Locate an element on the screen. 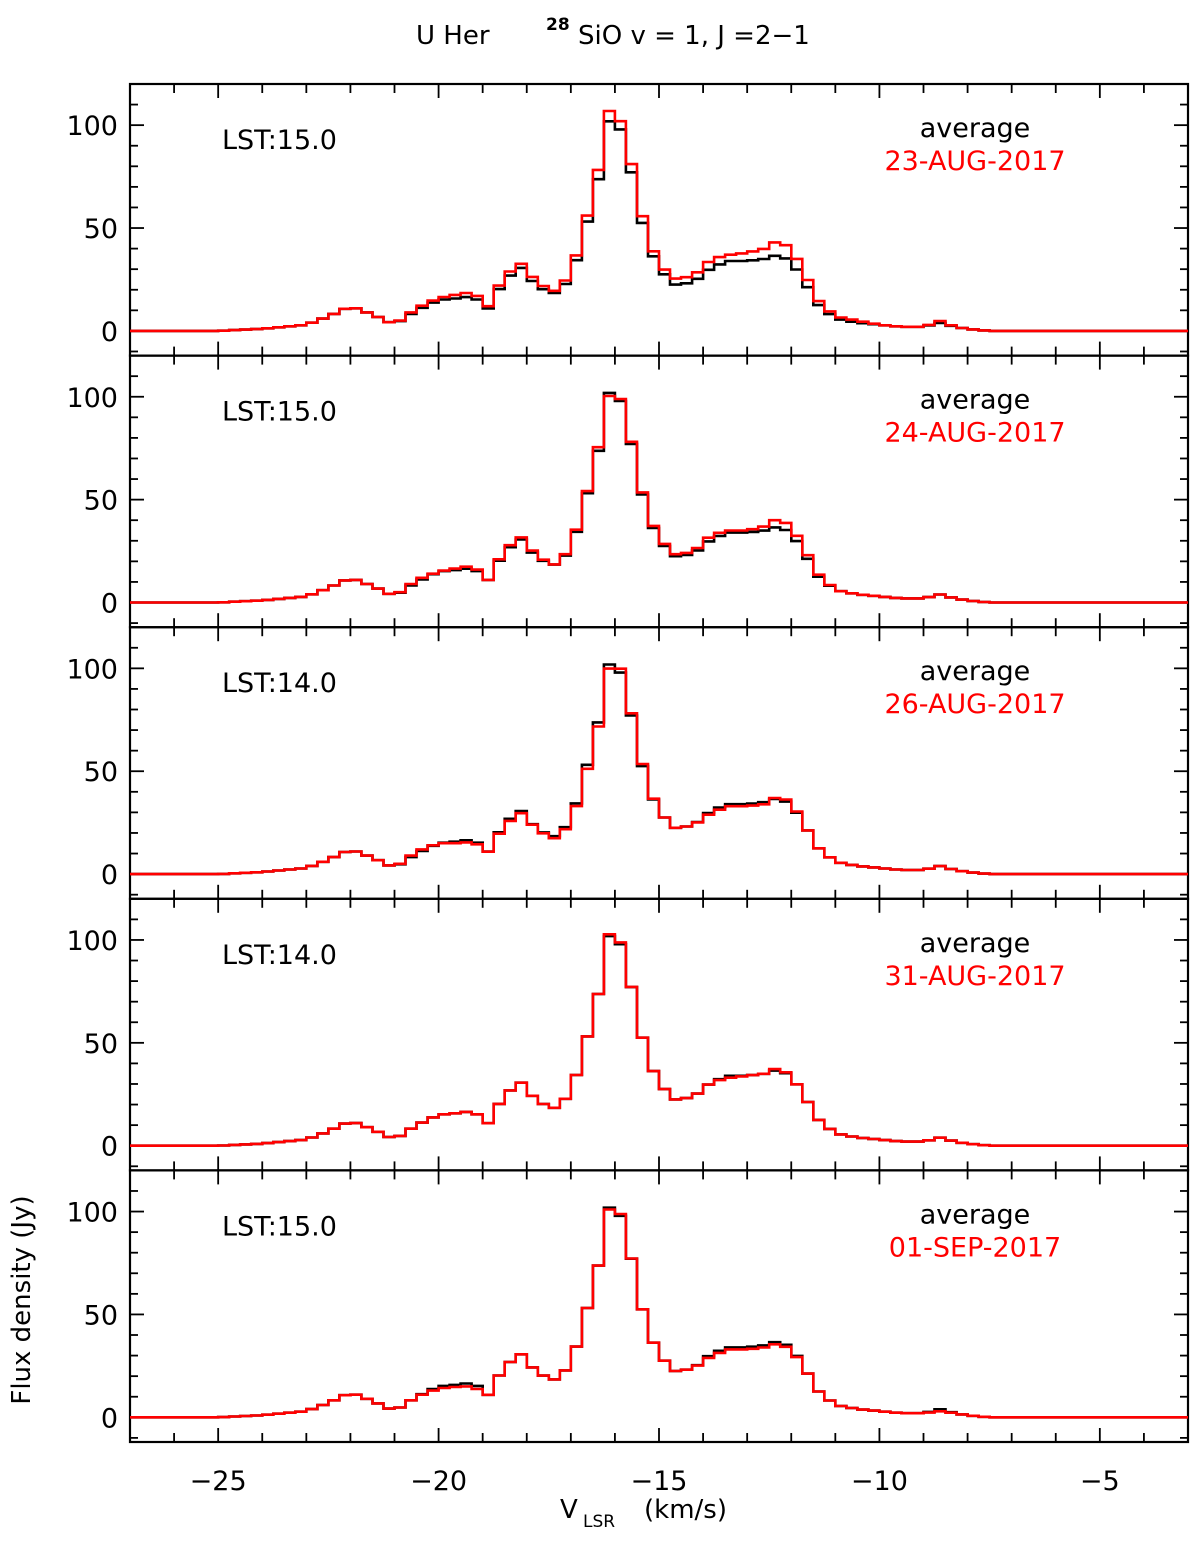 This screenshot has height=1544, width=1200. x-tick-label: −5 is located at coordinates (1100, 1481).